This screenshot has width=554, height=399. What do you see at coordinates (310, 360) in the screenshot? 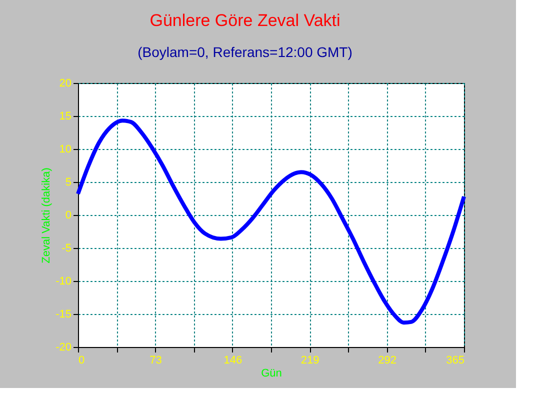
I see `x-tick-label: 219` at bounding box center [310, 360].